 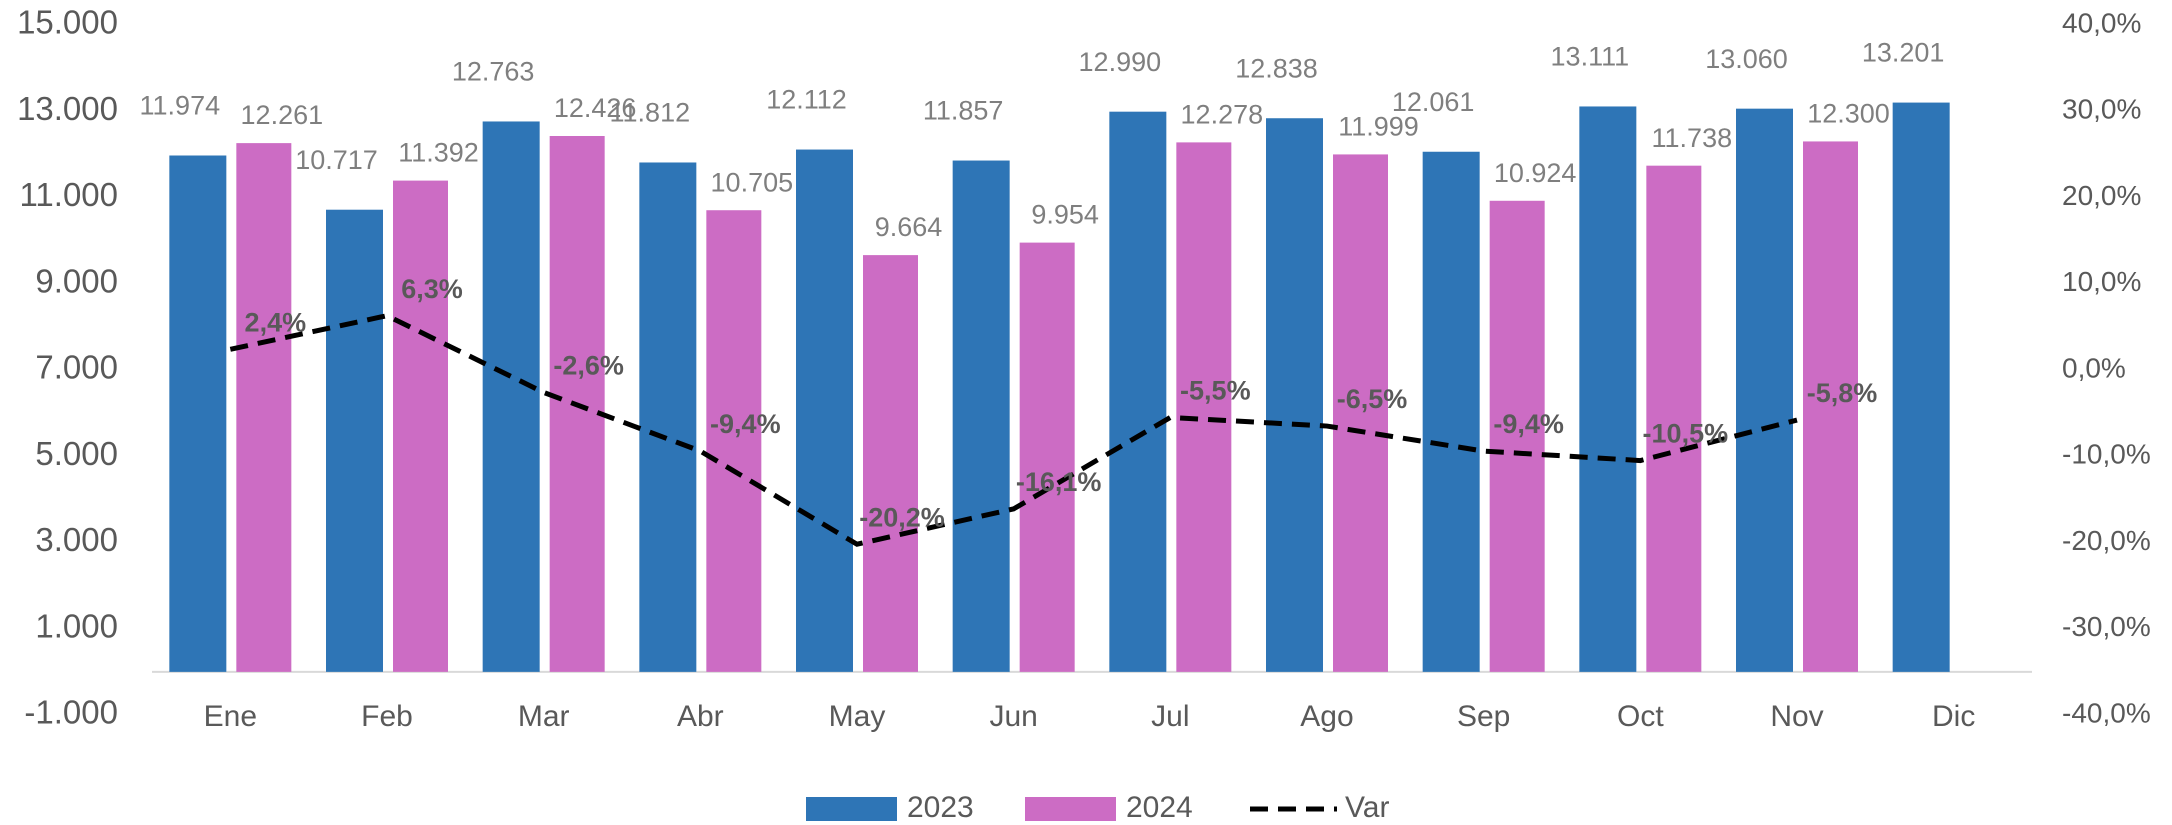 I want to click on bar-value-label: 12.061, so click(x=1433, y=102).